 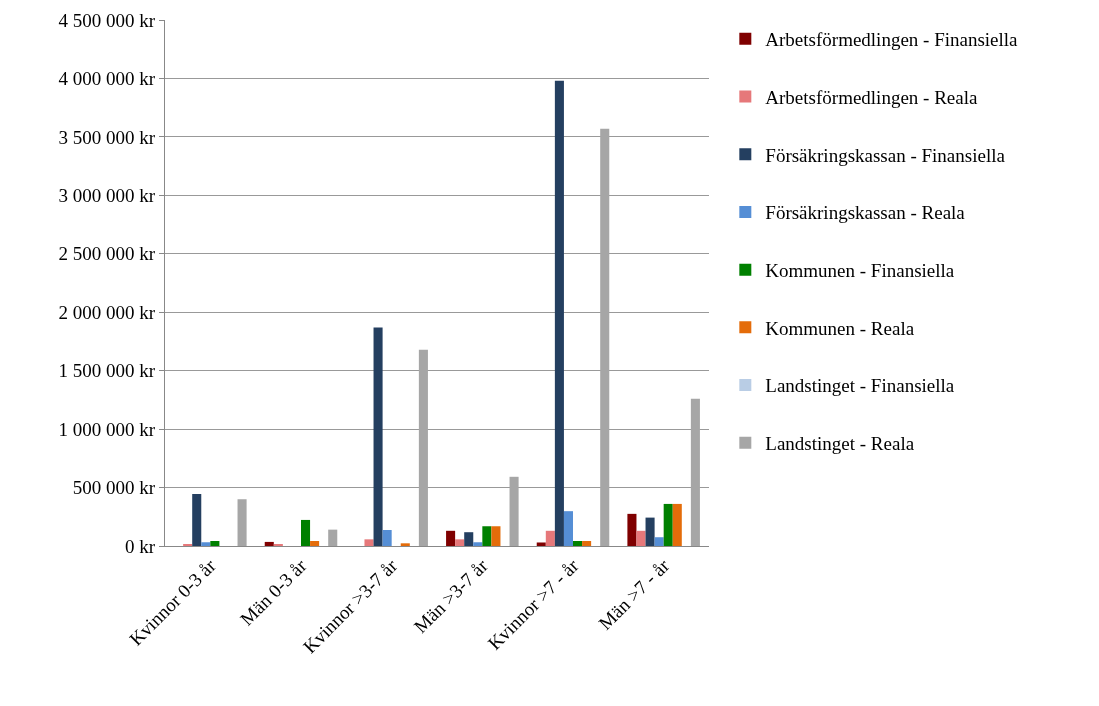 I want to click on legend-label: Arbetsförmedlingen - Reala, so click(x=871, y=97).